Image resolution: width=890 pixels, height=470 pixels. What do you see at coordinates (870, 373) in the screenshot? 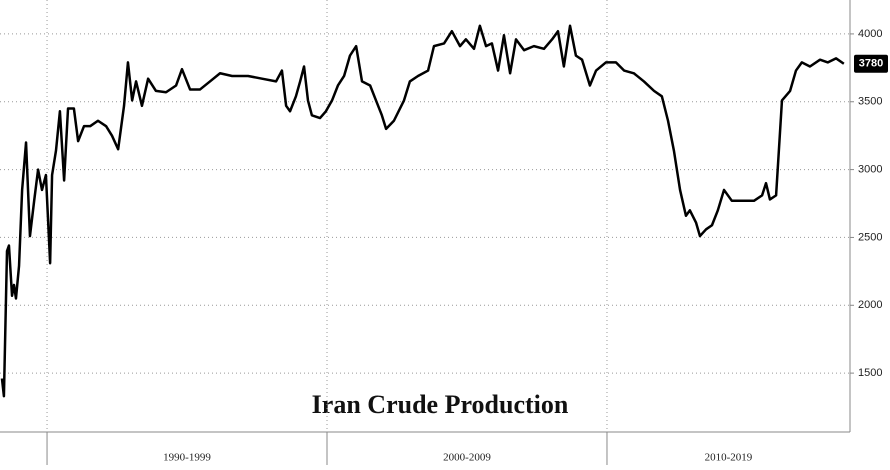
I see `y-tick-label: 1500` at bounding box center [870, 373].